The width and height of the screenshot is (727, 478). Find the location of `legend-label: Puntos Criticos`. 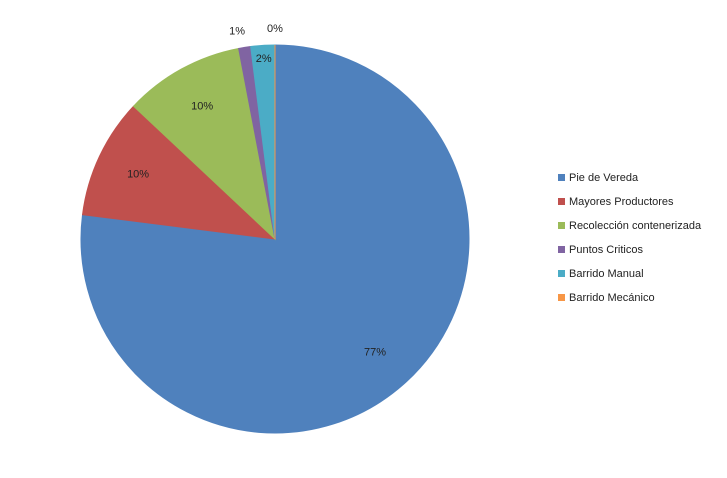

legend-label: Puntos Criticos is located at coordinates (606, 250).